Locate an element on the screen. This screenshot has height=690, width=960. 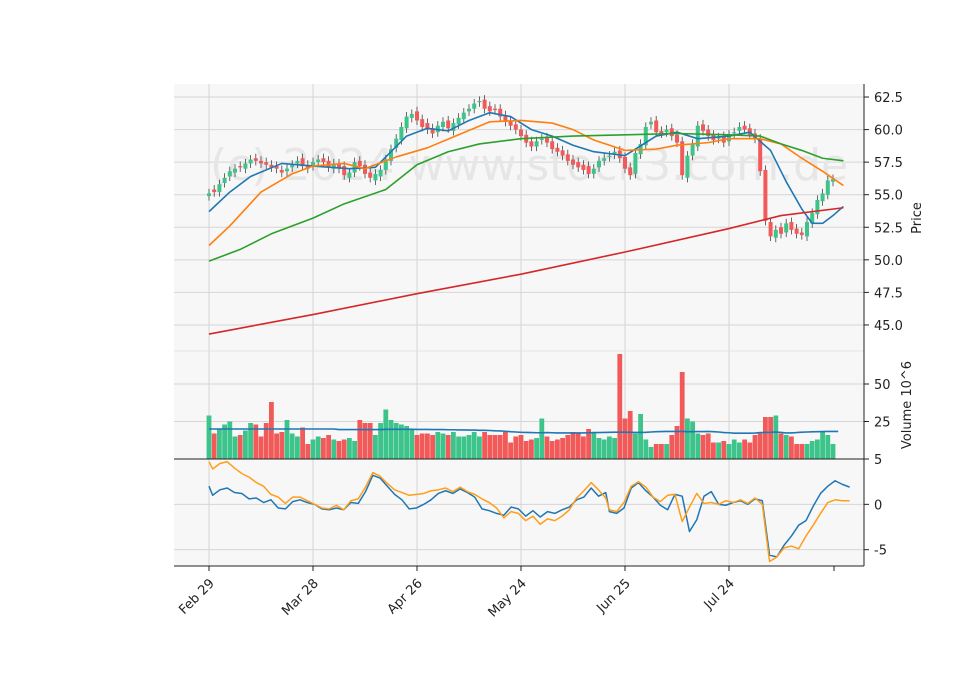
date-tick-label: Jul 24 is located at coordinates (719, 594).